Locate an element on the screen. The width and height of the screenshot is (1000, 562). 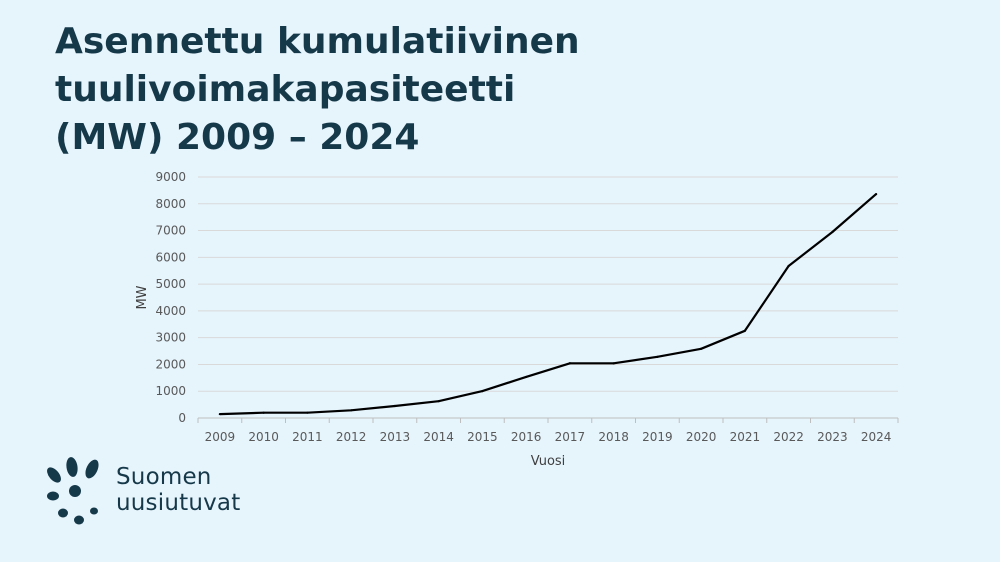
x-tick-label: 2022 is located at coordinates (788, 437).